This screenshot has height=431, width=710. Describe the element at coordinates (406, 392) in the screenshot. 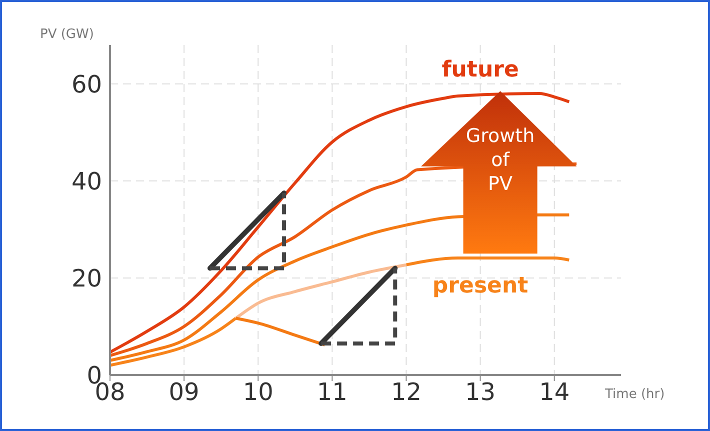

I see `x-tick-label: 12` at that location.